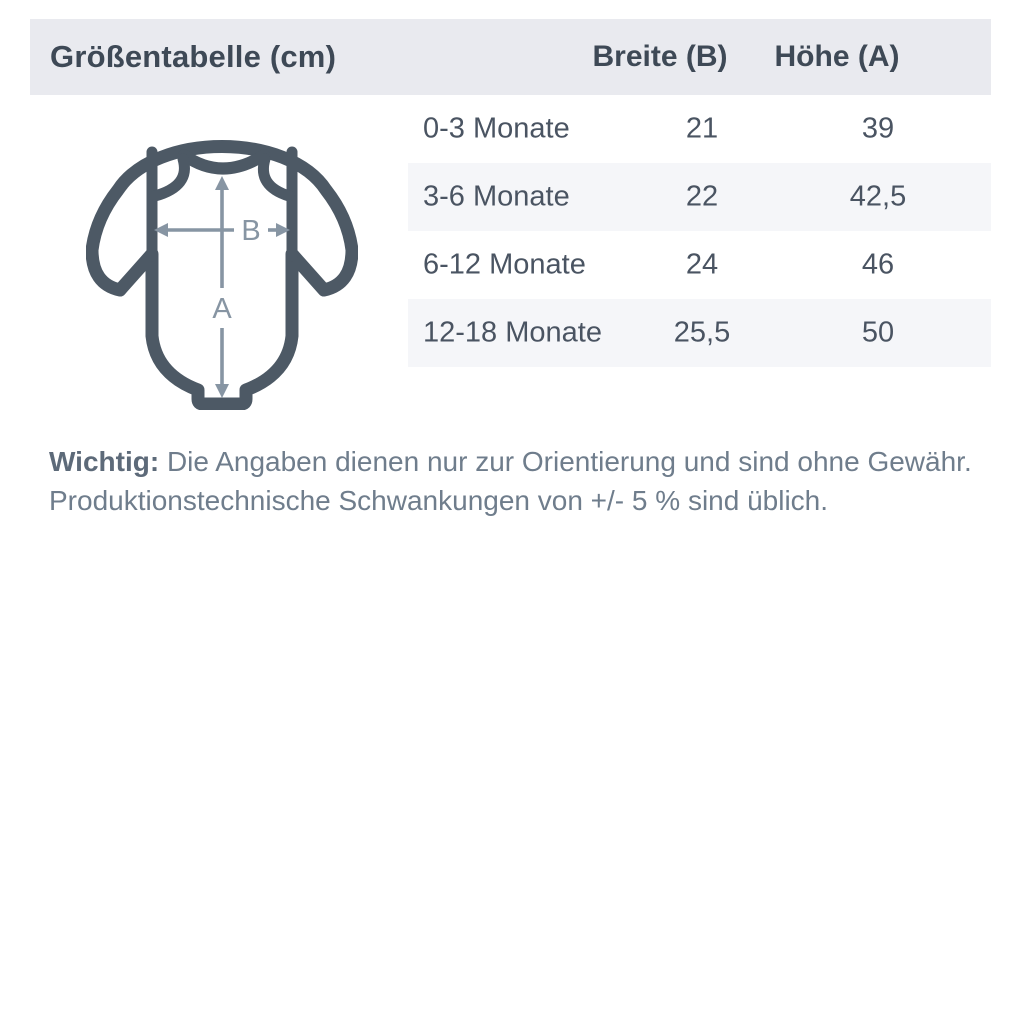  Describe the element at coordinates (878, 128) in the screenshot. I see `height-value: 39` at that location.